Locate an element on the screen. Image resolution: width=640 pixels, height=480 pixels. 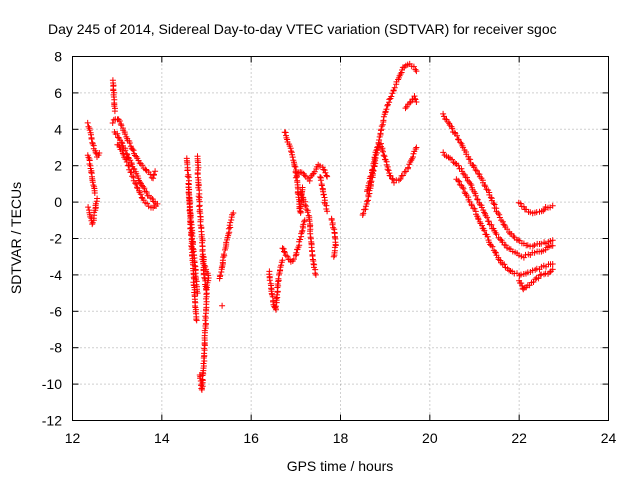
x-tick-label: 12 is located at coordinates (73, 438).